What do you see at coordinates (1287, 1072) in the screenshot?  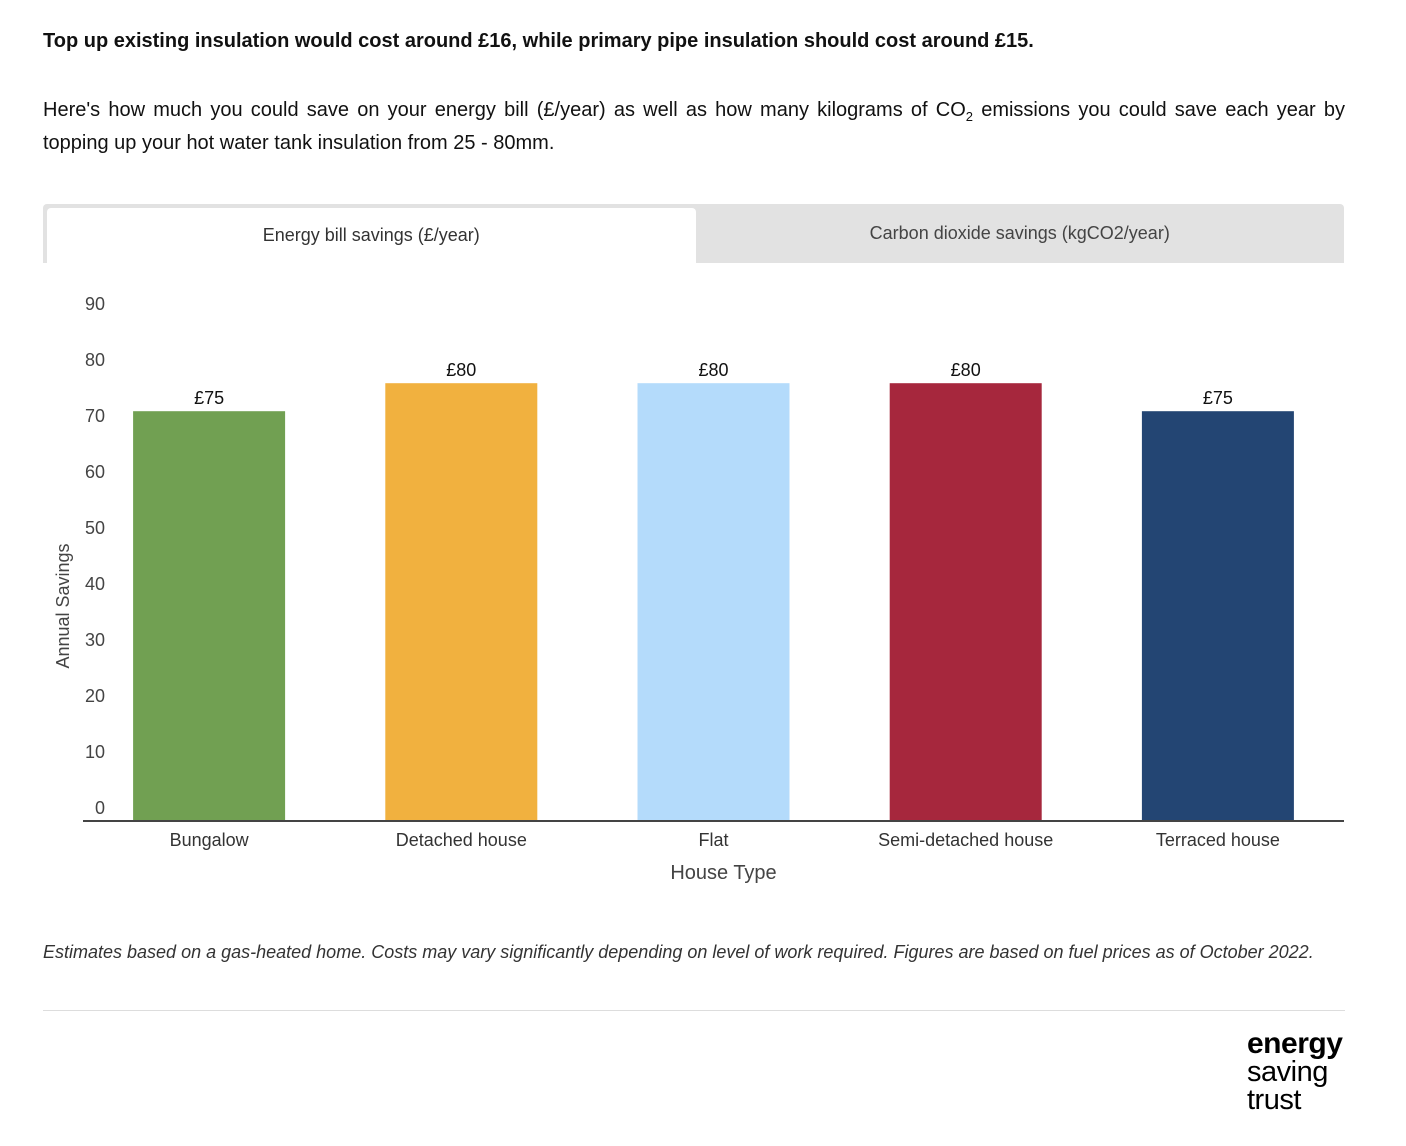 I see `logo-line-saving: saving` at bounding box center [1287, 1072].